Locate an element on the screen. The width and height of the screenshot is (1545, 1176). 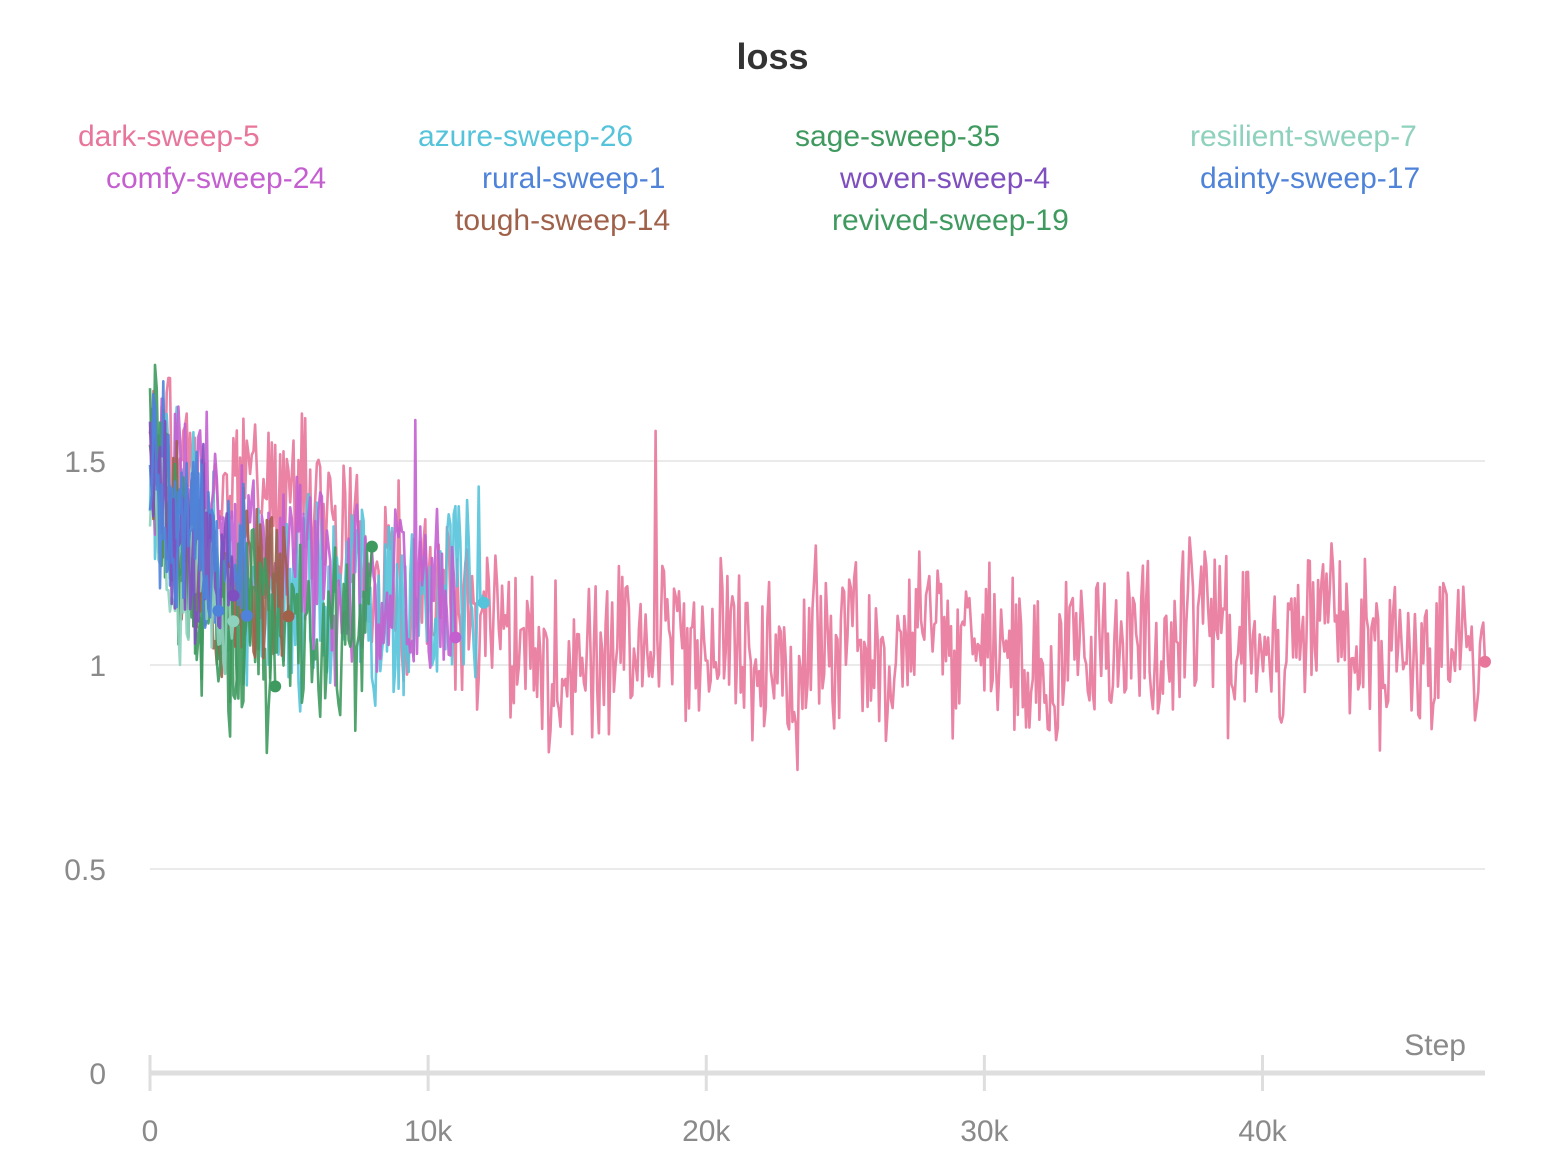
x-tick-label: 0 is located at coordinates (150, 1131).